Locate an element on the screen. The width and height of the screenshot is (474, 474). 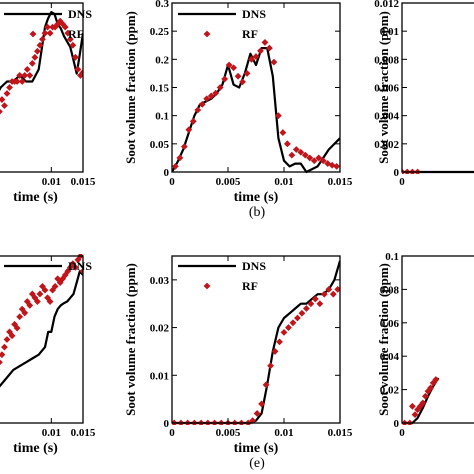
y-tick-label: 0.15 is located at coordinates (160, 89).